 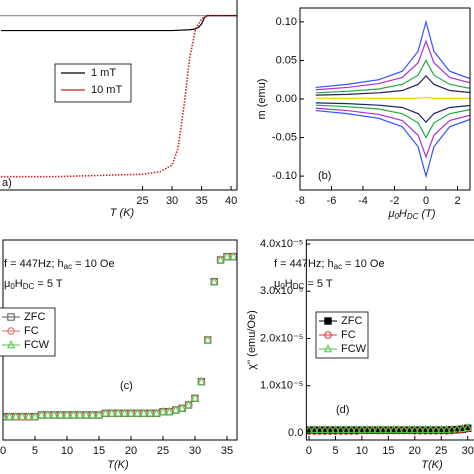 I want to click on x-tick-label: 35, so click(x=227, y=451).